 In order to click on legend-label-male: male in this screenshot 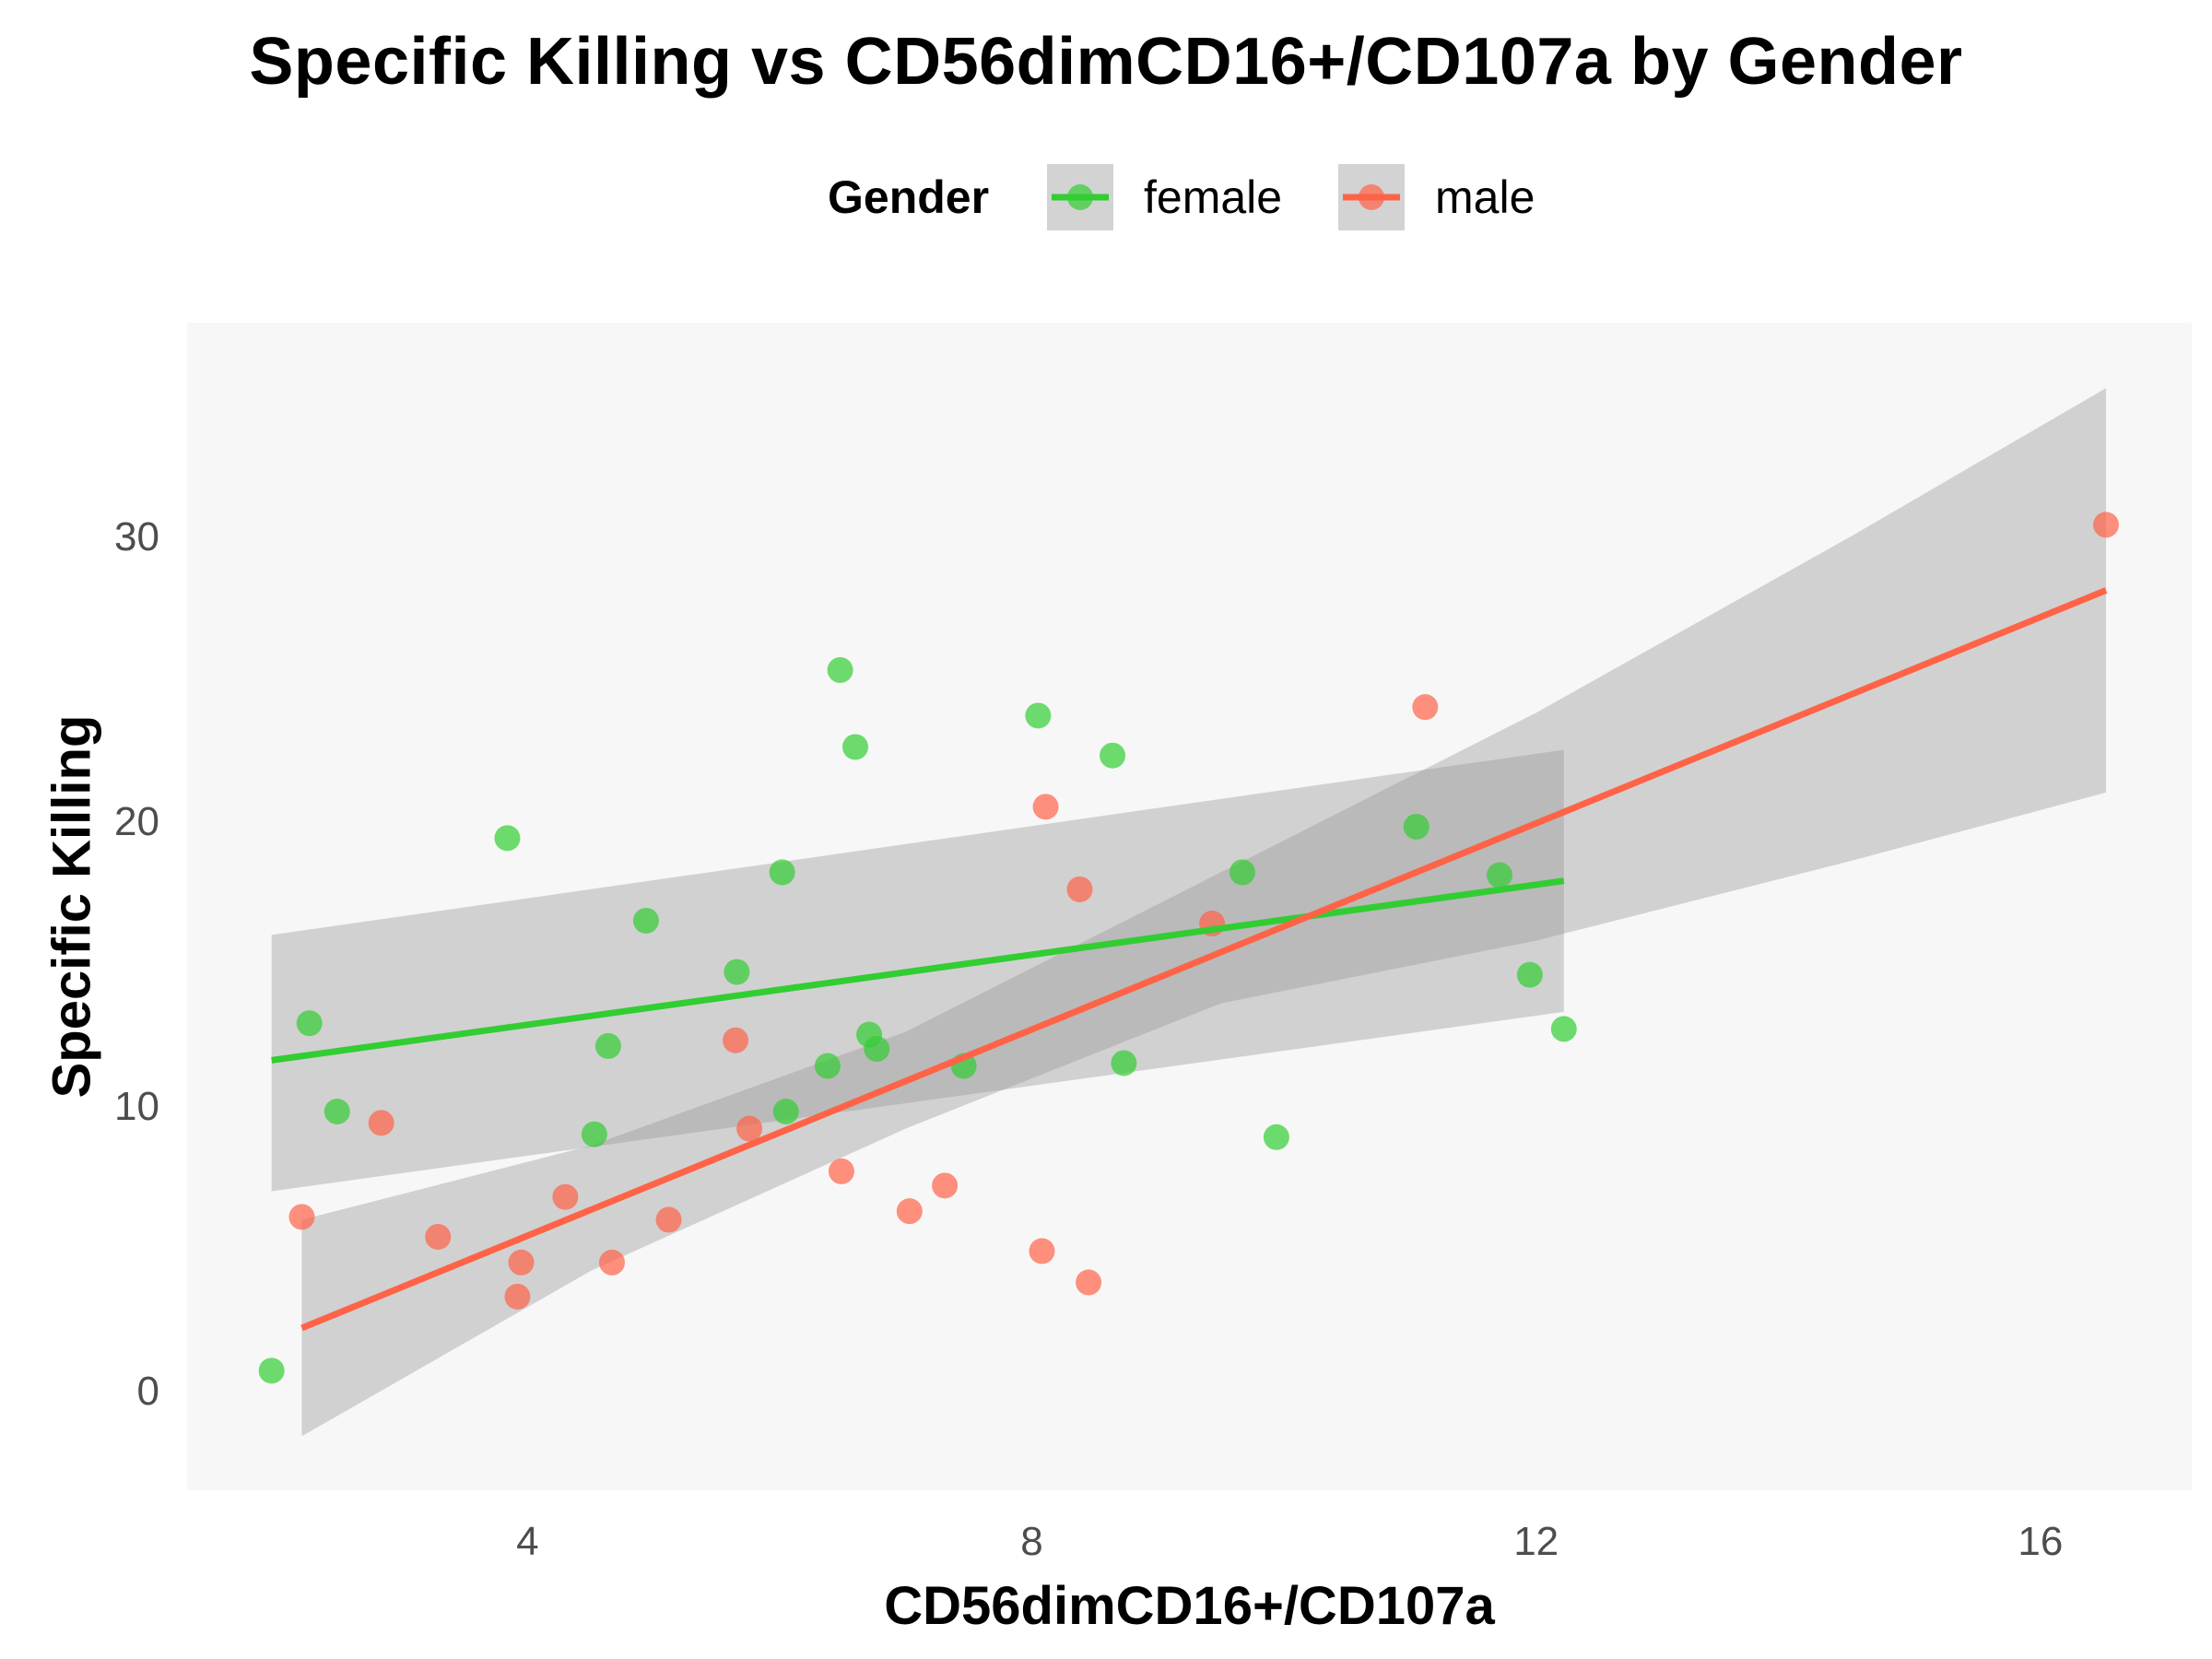, I will do `click(1485, 197)`.